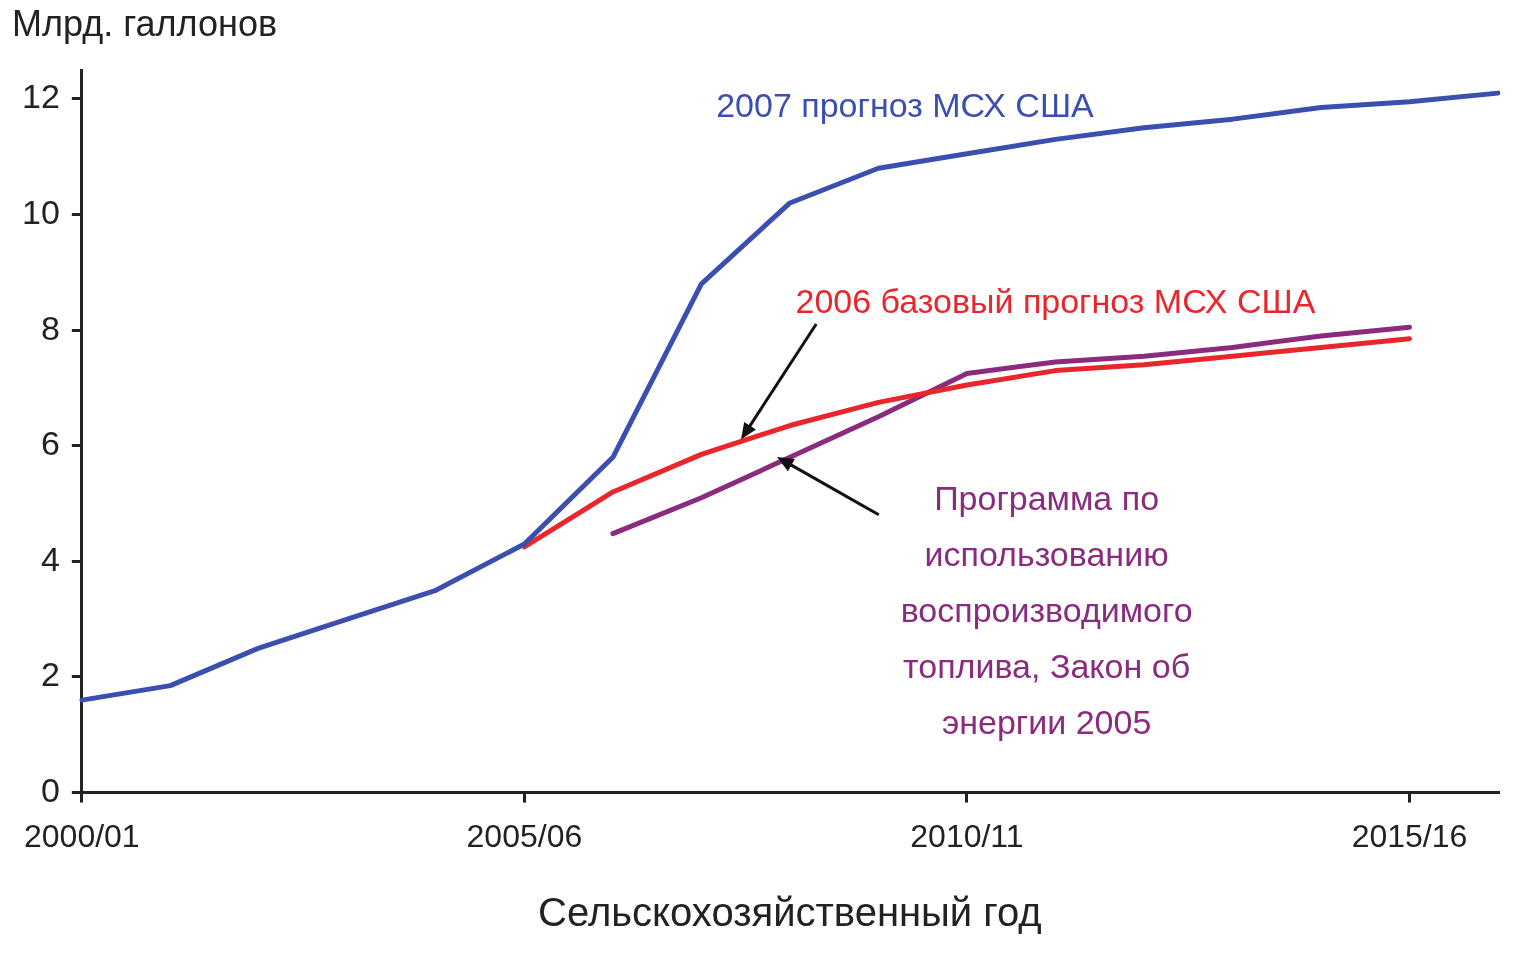  I want to click on x-tick-label: 2005/06, so click(524, 835).